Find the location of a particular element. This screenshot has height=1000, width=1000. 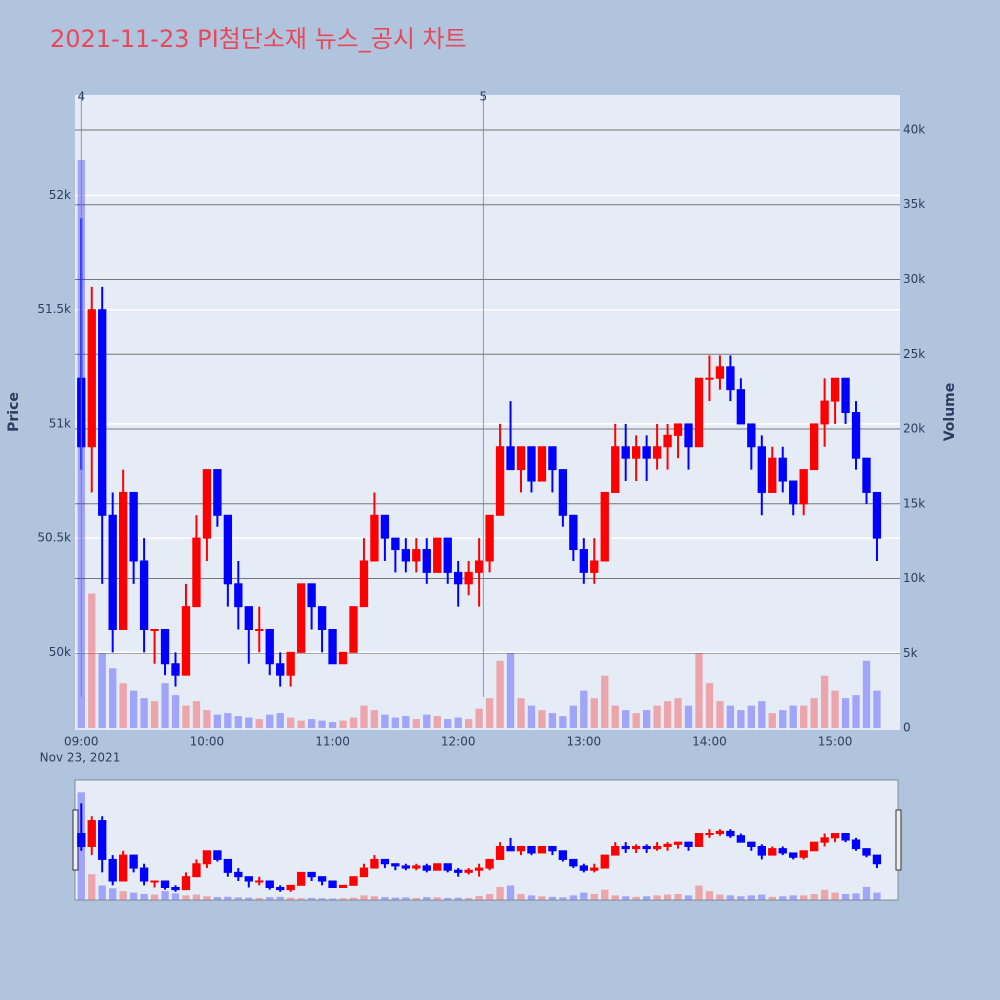

x-date-label: Nov 23, 2021 is located at coordinates (80, 758).